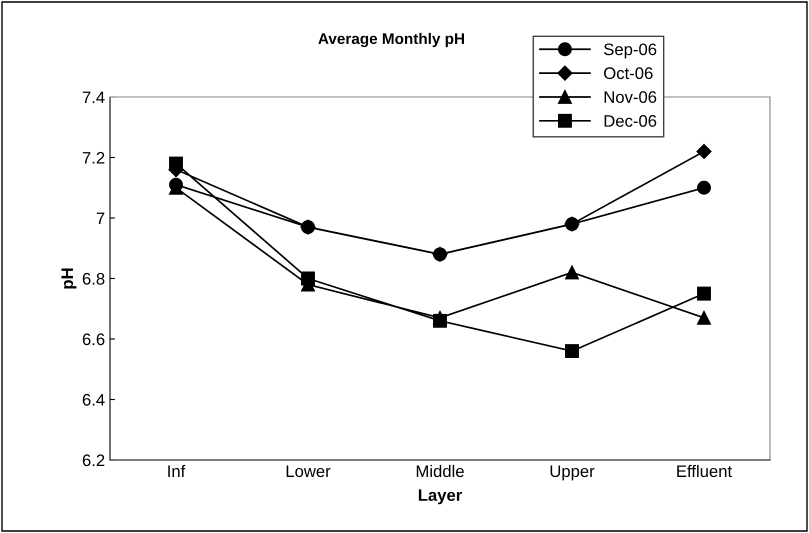 The image size is (809, 533). I want to click on legend-label: Nov-06, so click(630, 97).